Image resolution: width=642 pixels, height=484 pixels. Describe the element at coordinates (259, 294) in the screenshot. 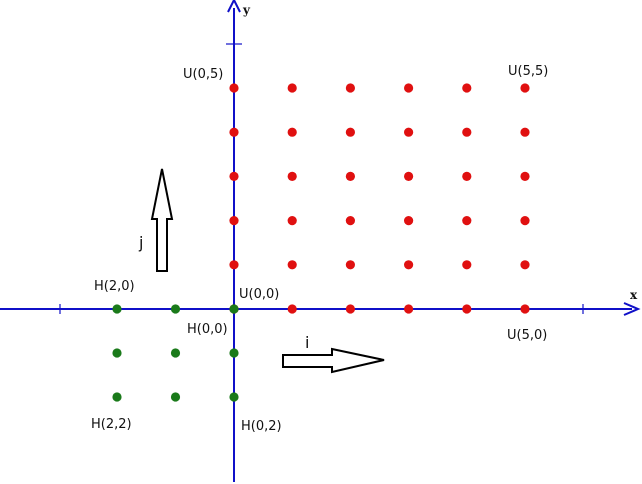

I see `label-u00: U(0,0)` at that location.